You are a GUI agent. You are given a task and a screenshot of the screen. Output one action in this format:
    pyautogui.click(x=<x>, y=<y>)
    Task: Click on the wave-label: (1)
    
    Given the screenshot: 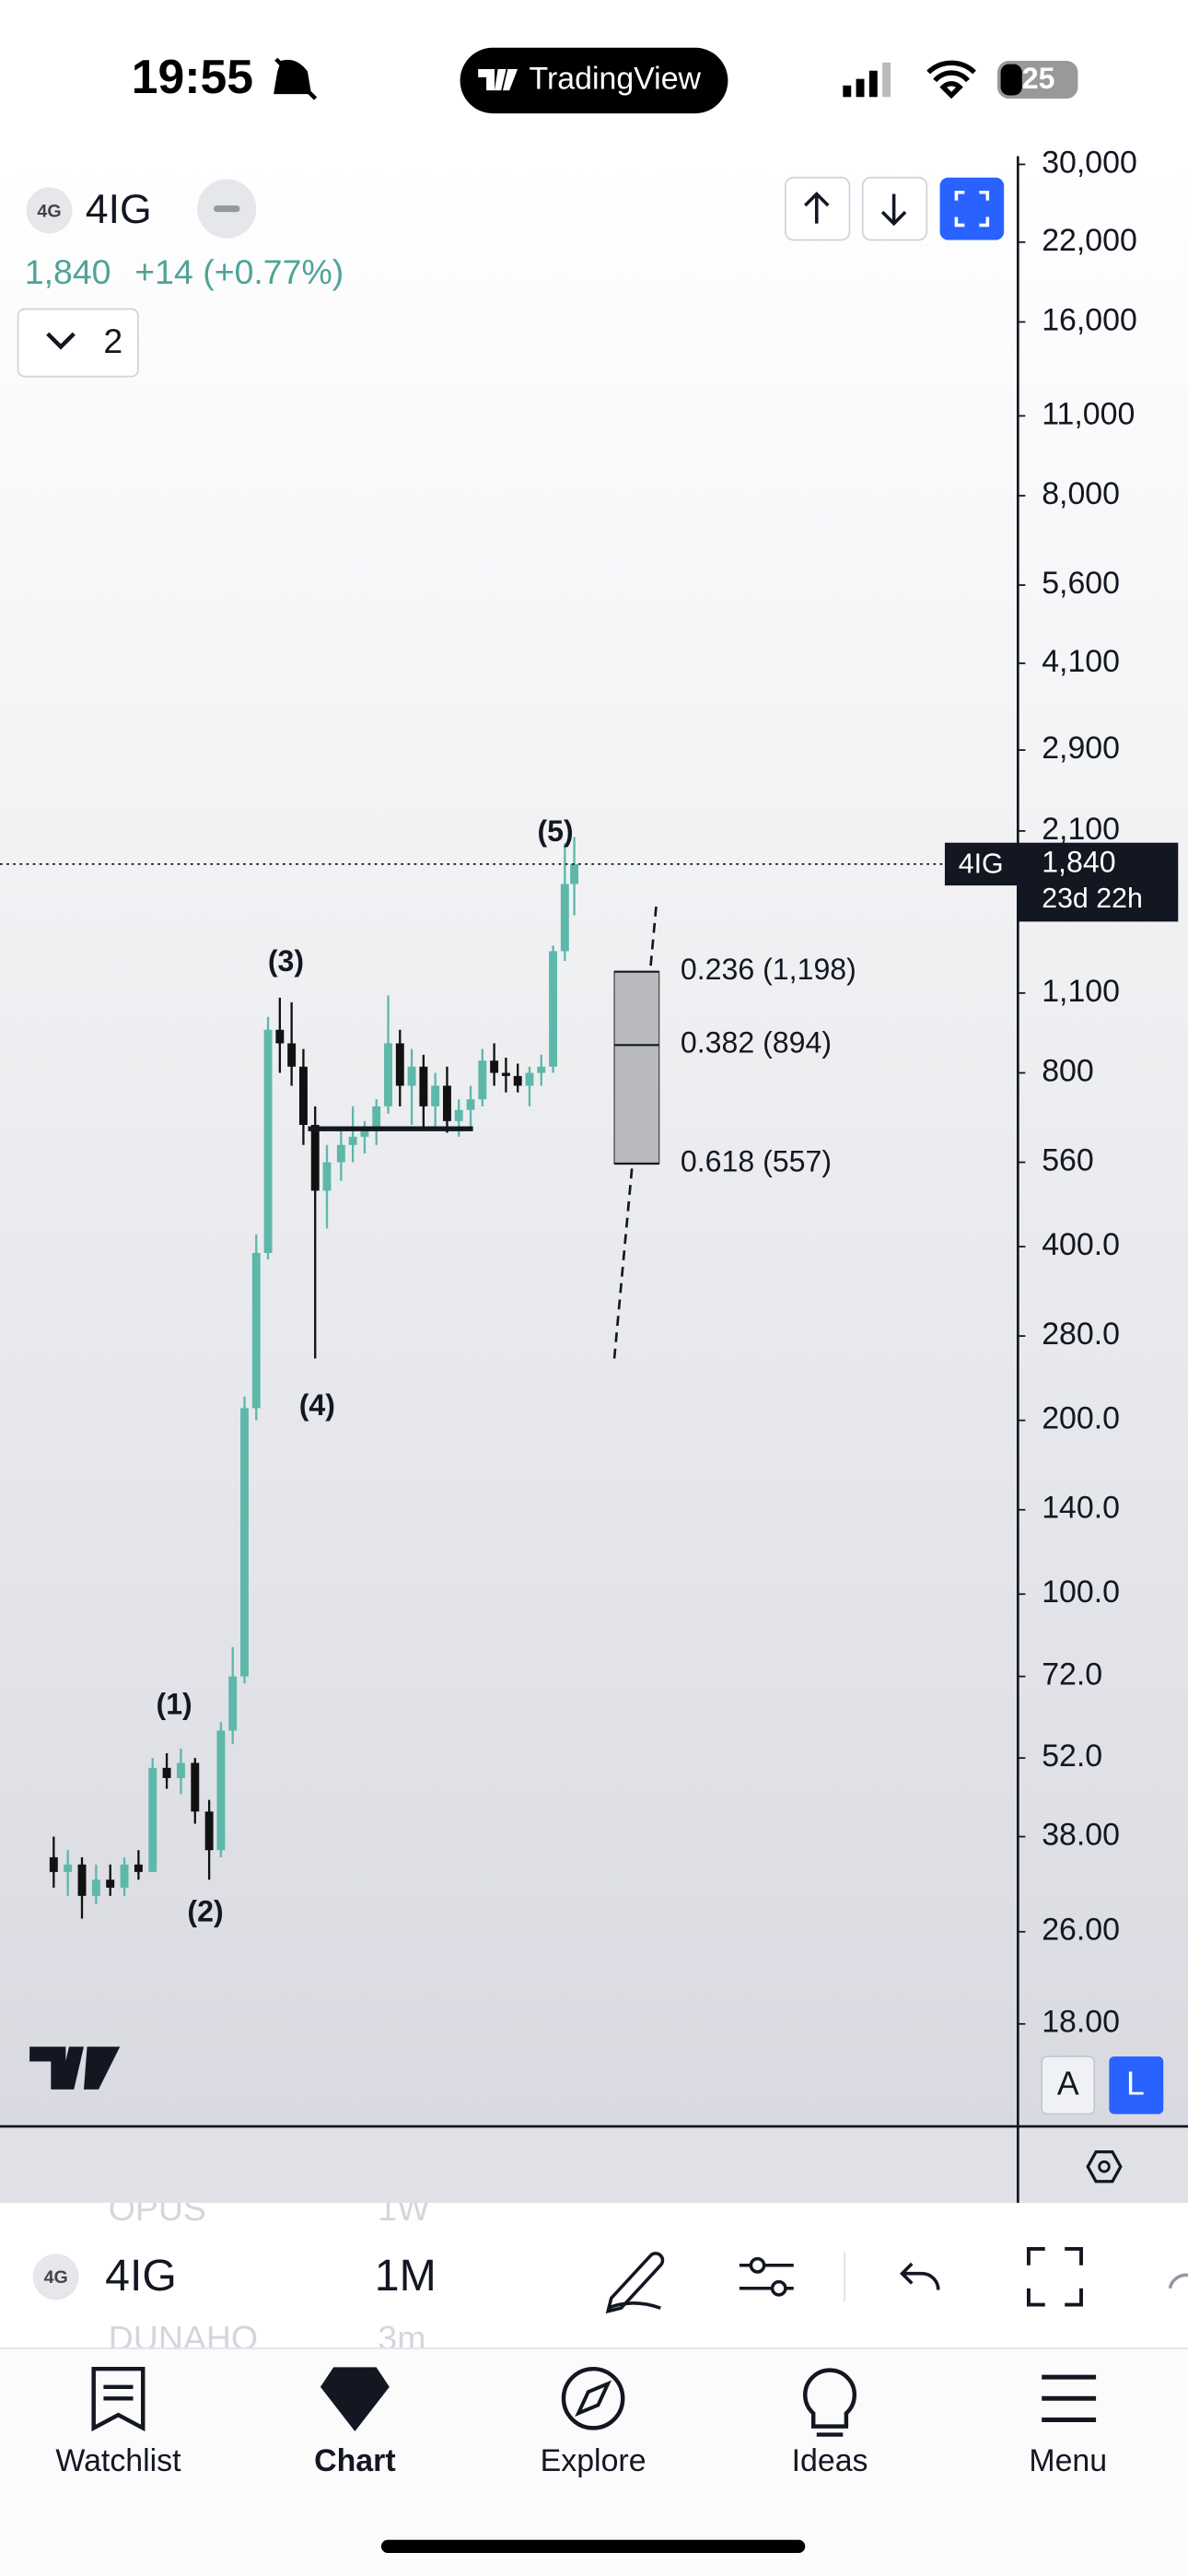 What is the action you would take?
    pyautogui.click(x=174, y=1704)
    